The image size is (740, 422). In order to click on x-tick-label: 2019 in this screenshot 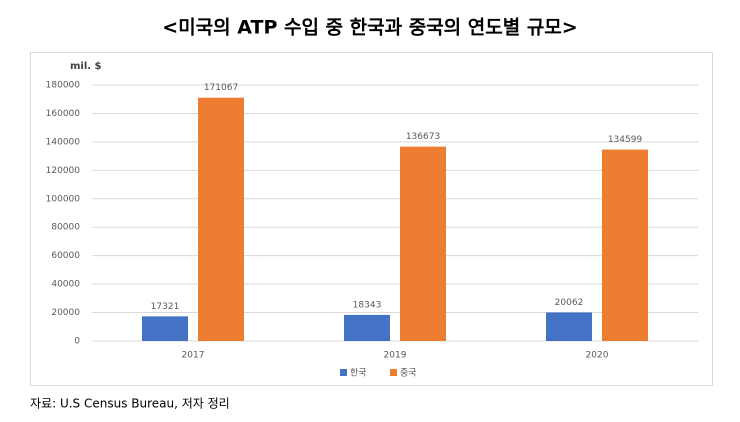, I will do `click(395, 356)`.